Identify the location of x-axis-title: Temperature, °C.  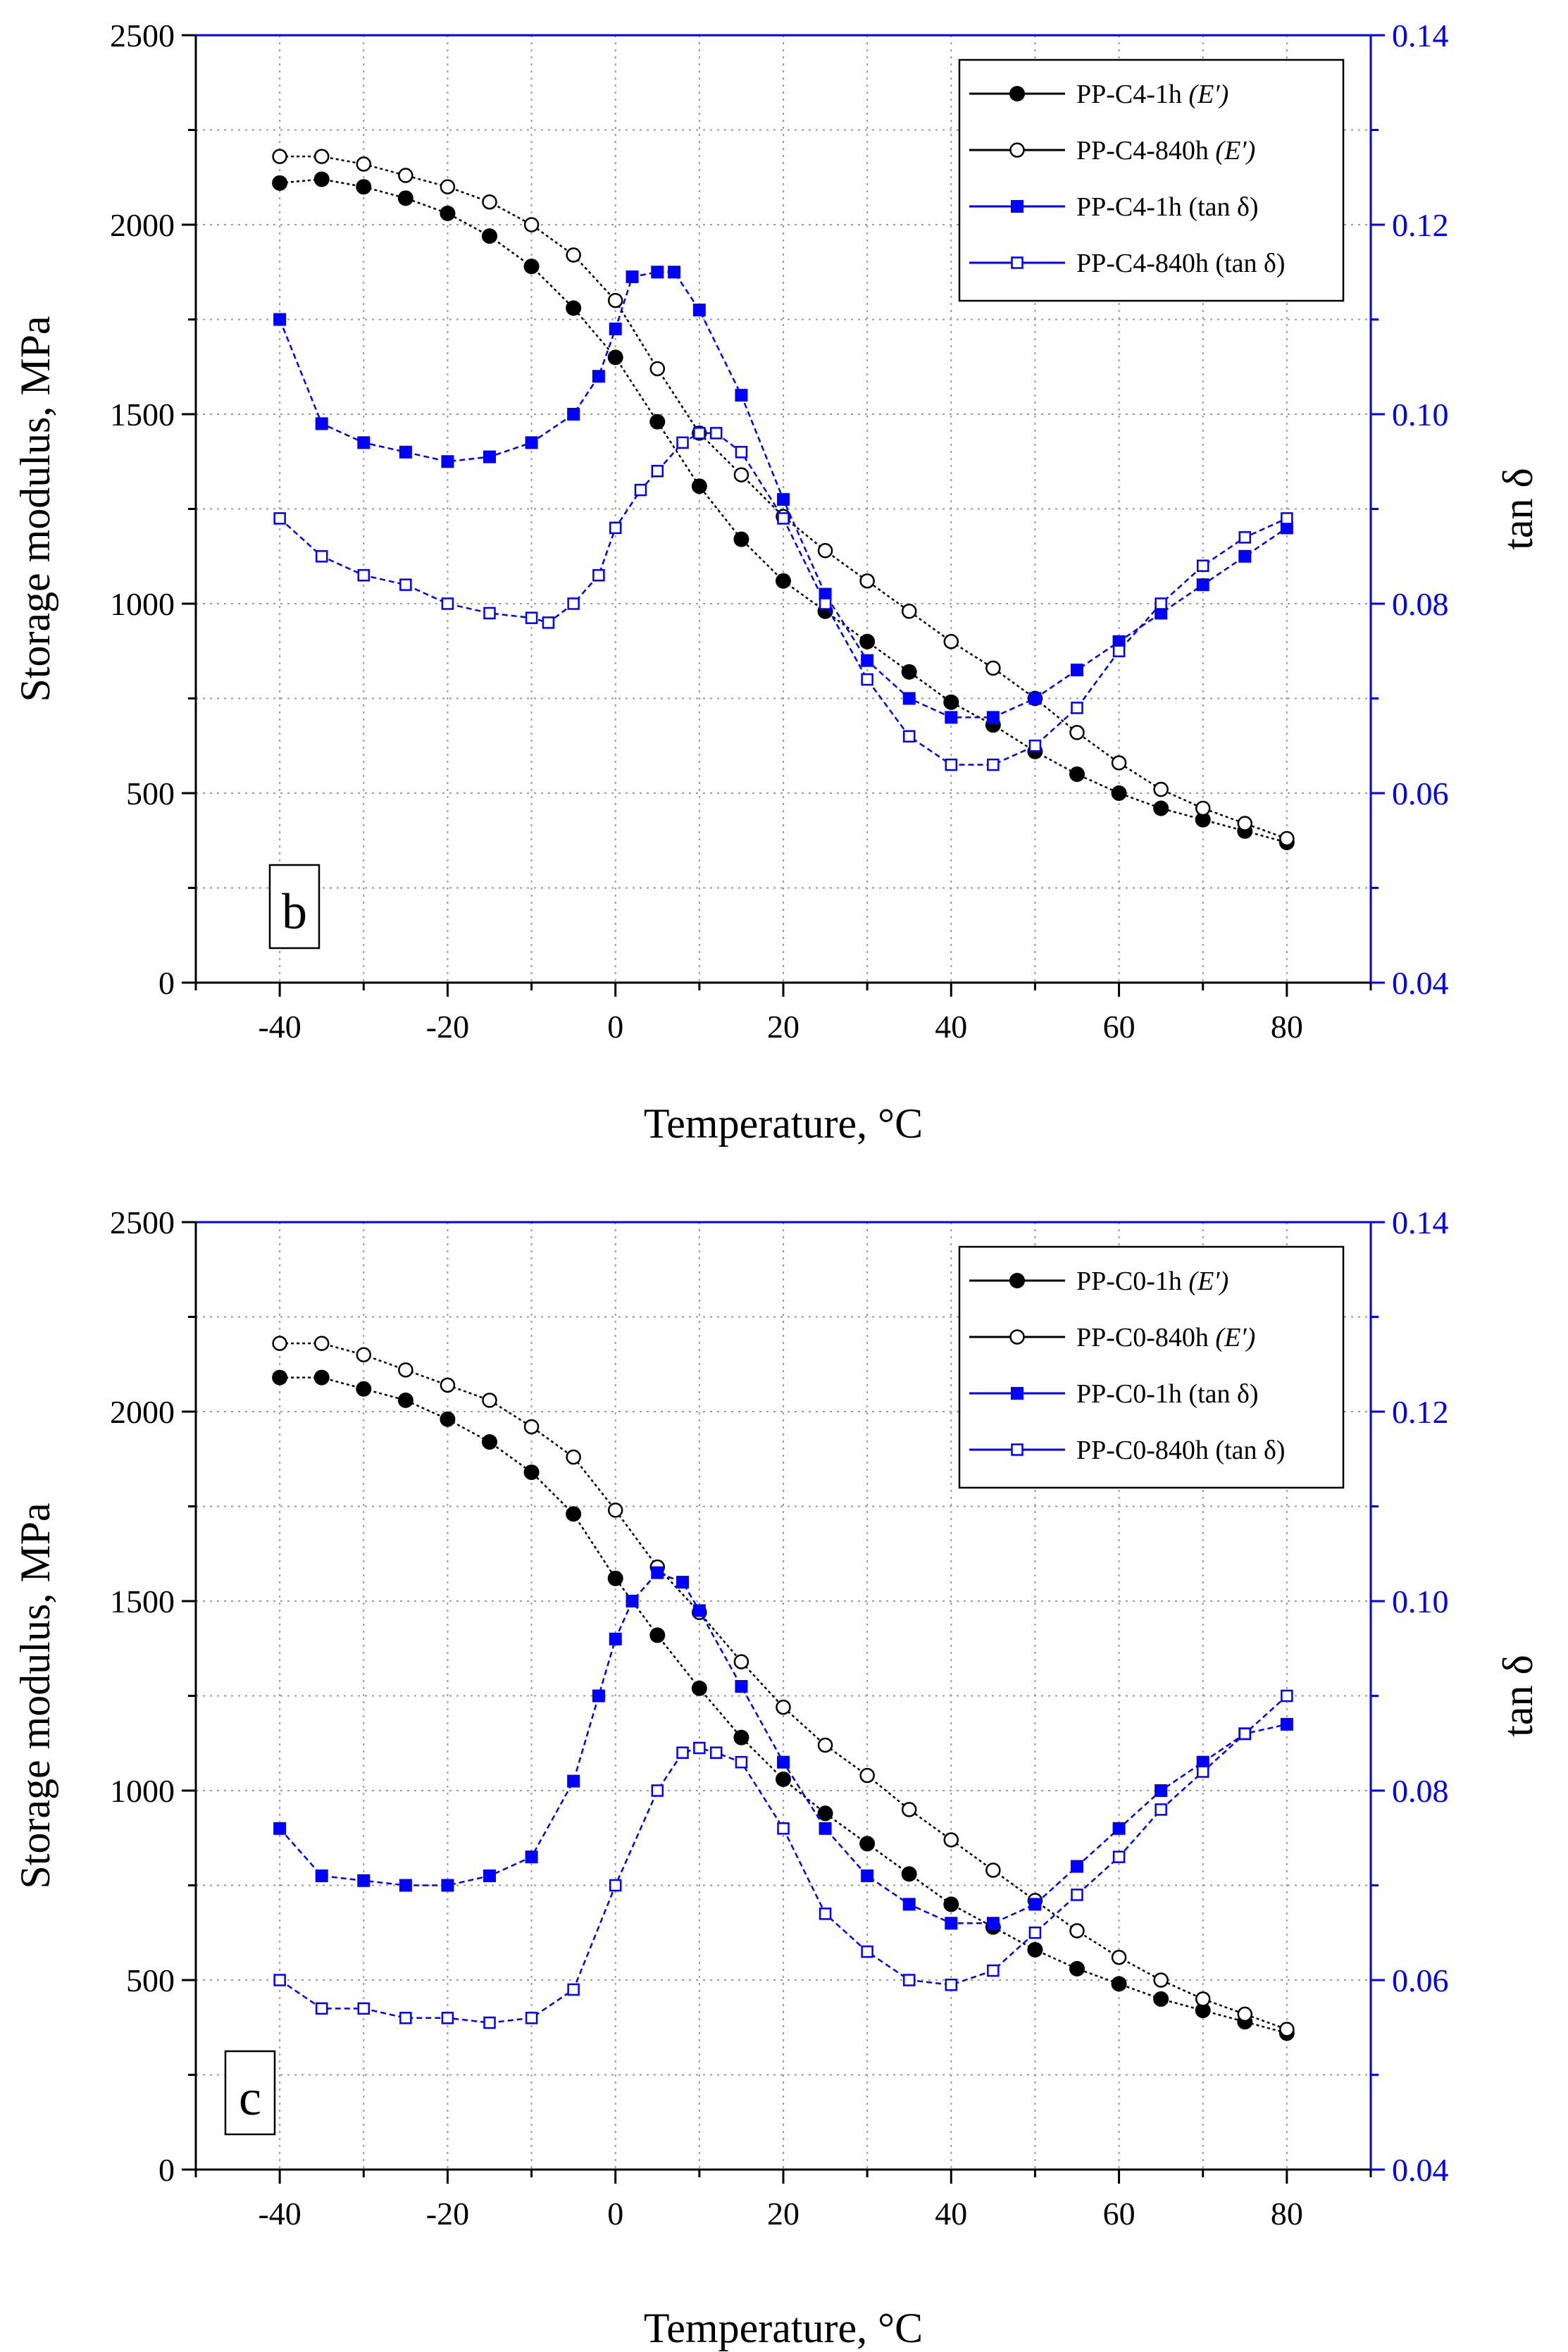
(783, 1123).